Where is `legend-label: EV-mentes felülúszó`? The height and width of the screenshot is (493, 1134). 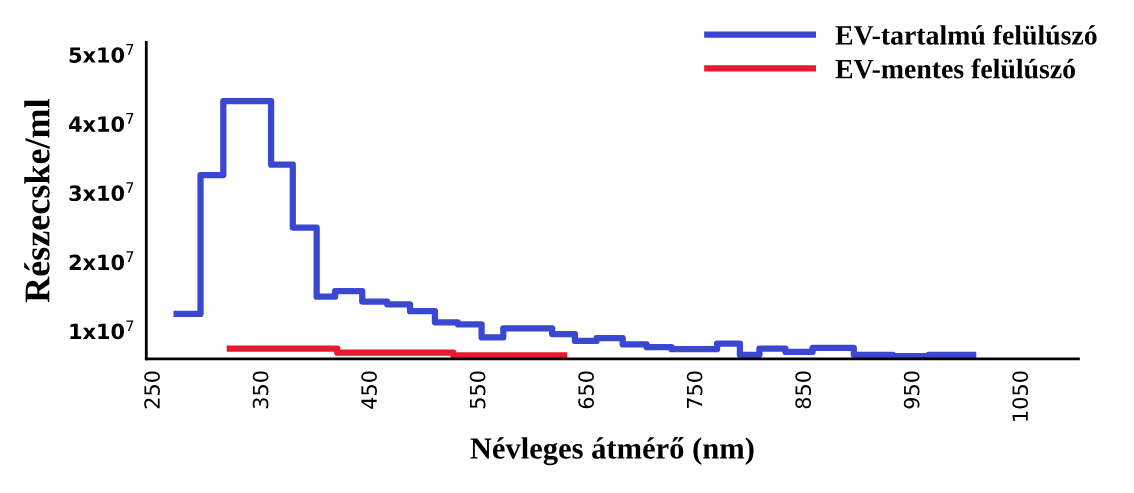
legend-label: EV-mentes felülúszó is located at coordinates (955, 68).